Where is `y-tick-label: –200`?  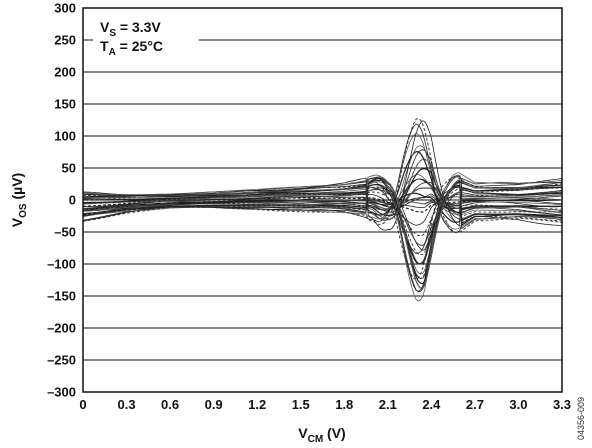 y-tick-label: –200 is located at coordinates (61, 328).